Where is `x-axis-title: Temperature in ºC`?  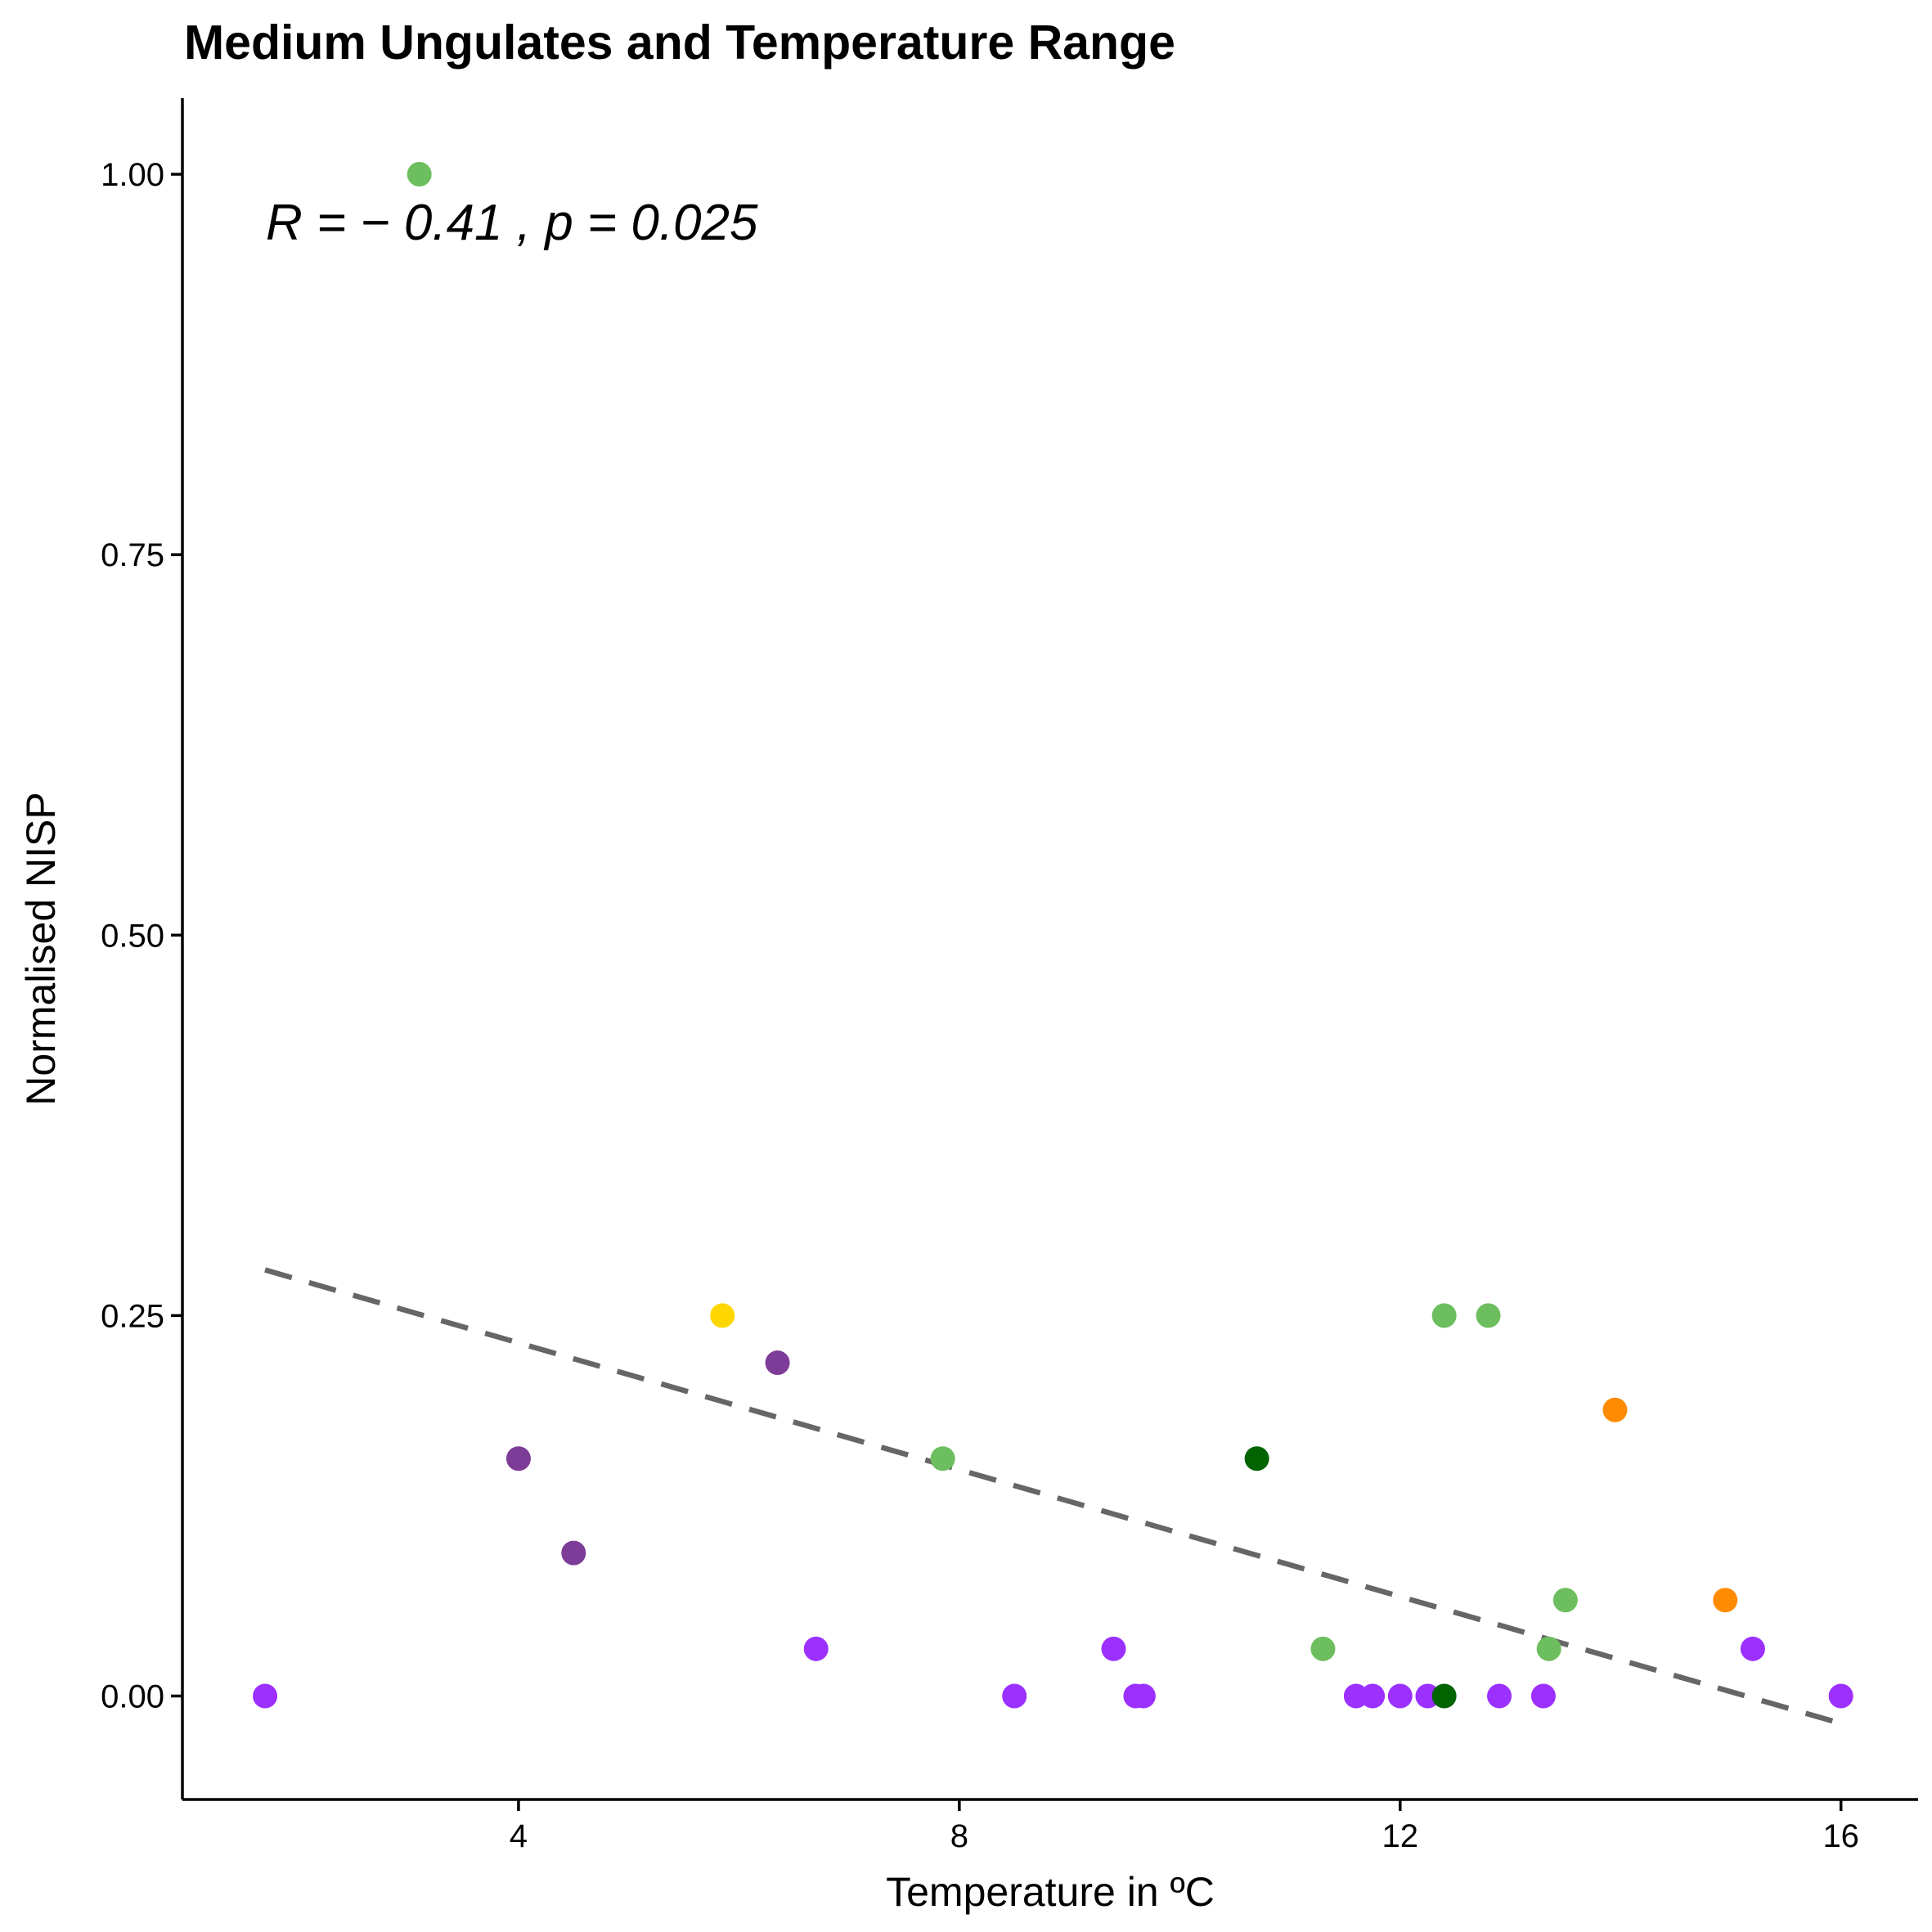 x-axis-title: Temperature in ºC is located at coordinates (1050, 1892).